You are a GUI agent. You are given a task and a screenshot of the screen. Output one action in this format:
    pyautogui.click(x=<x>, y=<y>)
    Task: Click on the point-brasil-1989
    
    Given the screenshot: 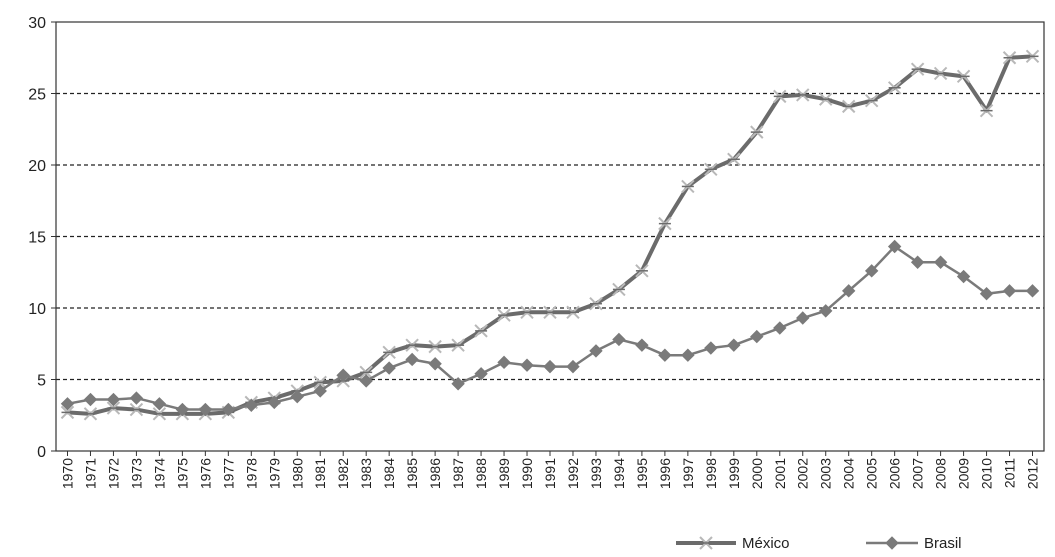 What is the action you would take?
    pyautogui.click(x=504, y=362)
    